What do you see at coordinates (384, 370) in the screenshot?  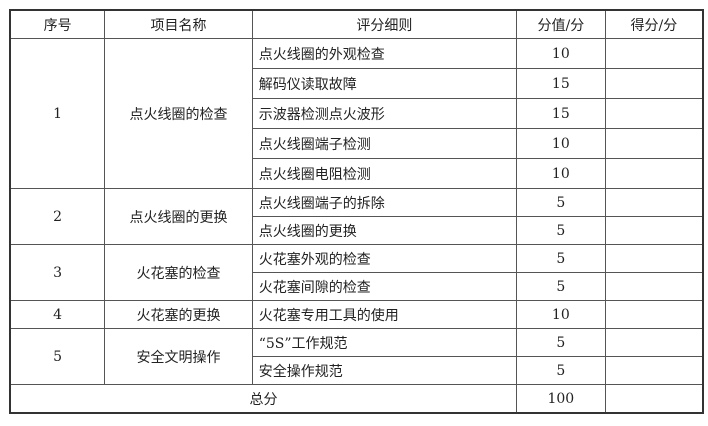 I see `scoring-rule: 安全操作规范` at bounding box center [384, 370].